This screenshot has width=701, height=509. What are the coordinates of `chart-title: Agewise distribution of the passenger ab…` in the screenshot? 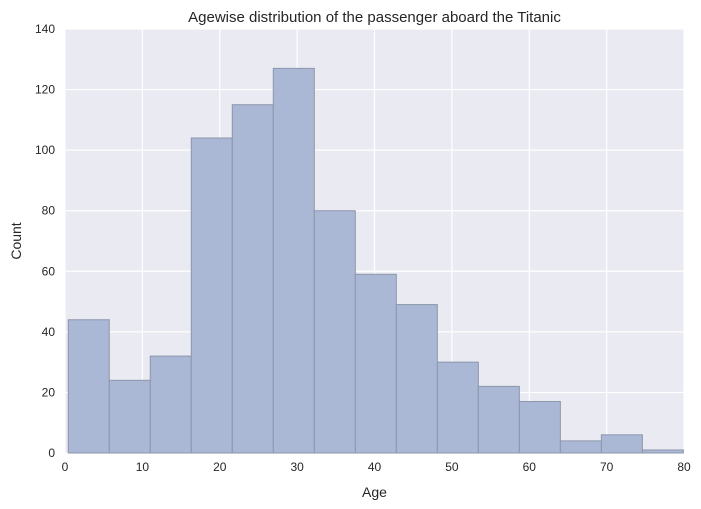 It's located at (374, 17).